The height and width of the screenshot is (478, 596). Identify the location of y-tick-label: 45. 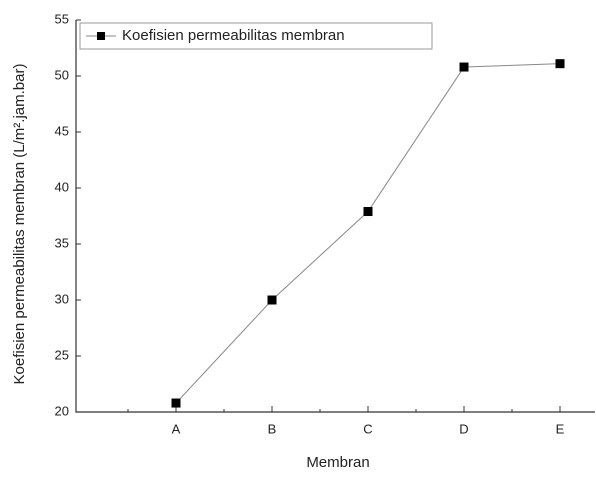
(62, 130).